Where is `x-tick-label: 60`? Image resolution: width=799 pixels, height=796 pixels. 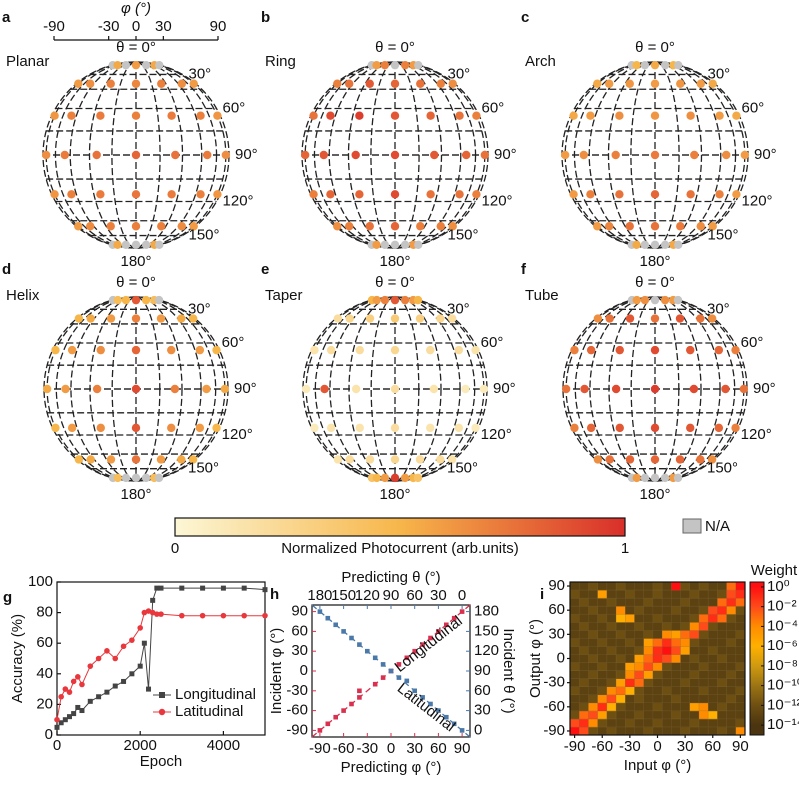 x-tick-label: 60 is located at coordinates (414, 595).